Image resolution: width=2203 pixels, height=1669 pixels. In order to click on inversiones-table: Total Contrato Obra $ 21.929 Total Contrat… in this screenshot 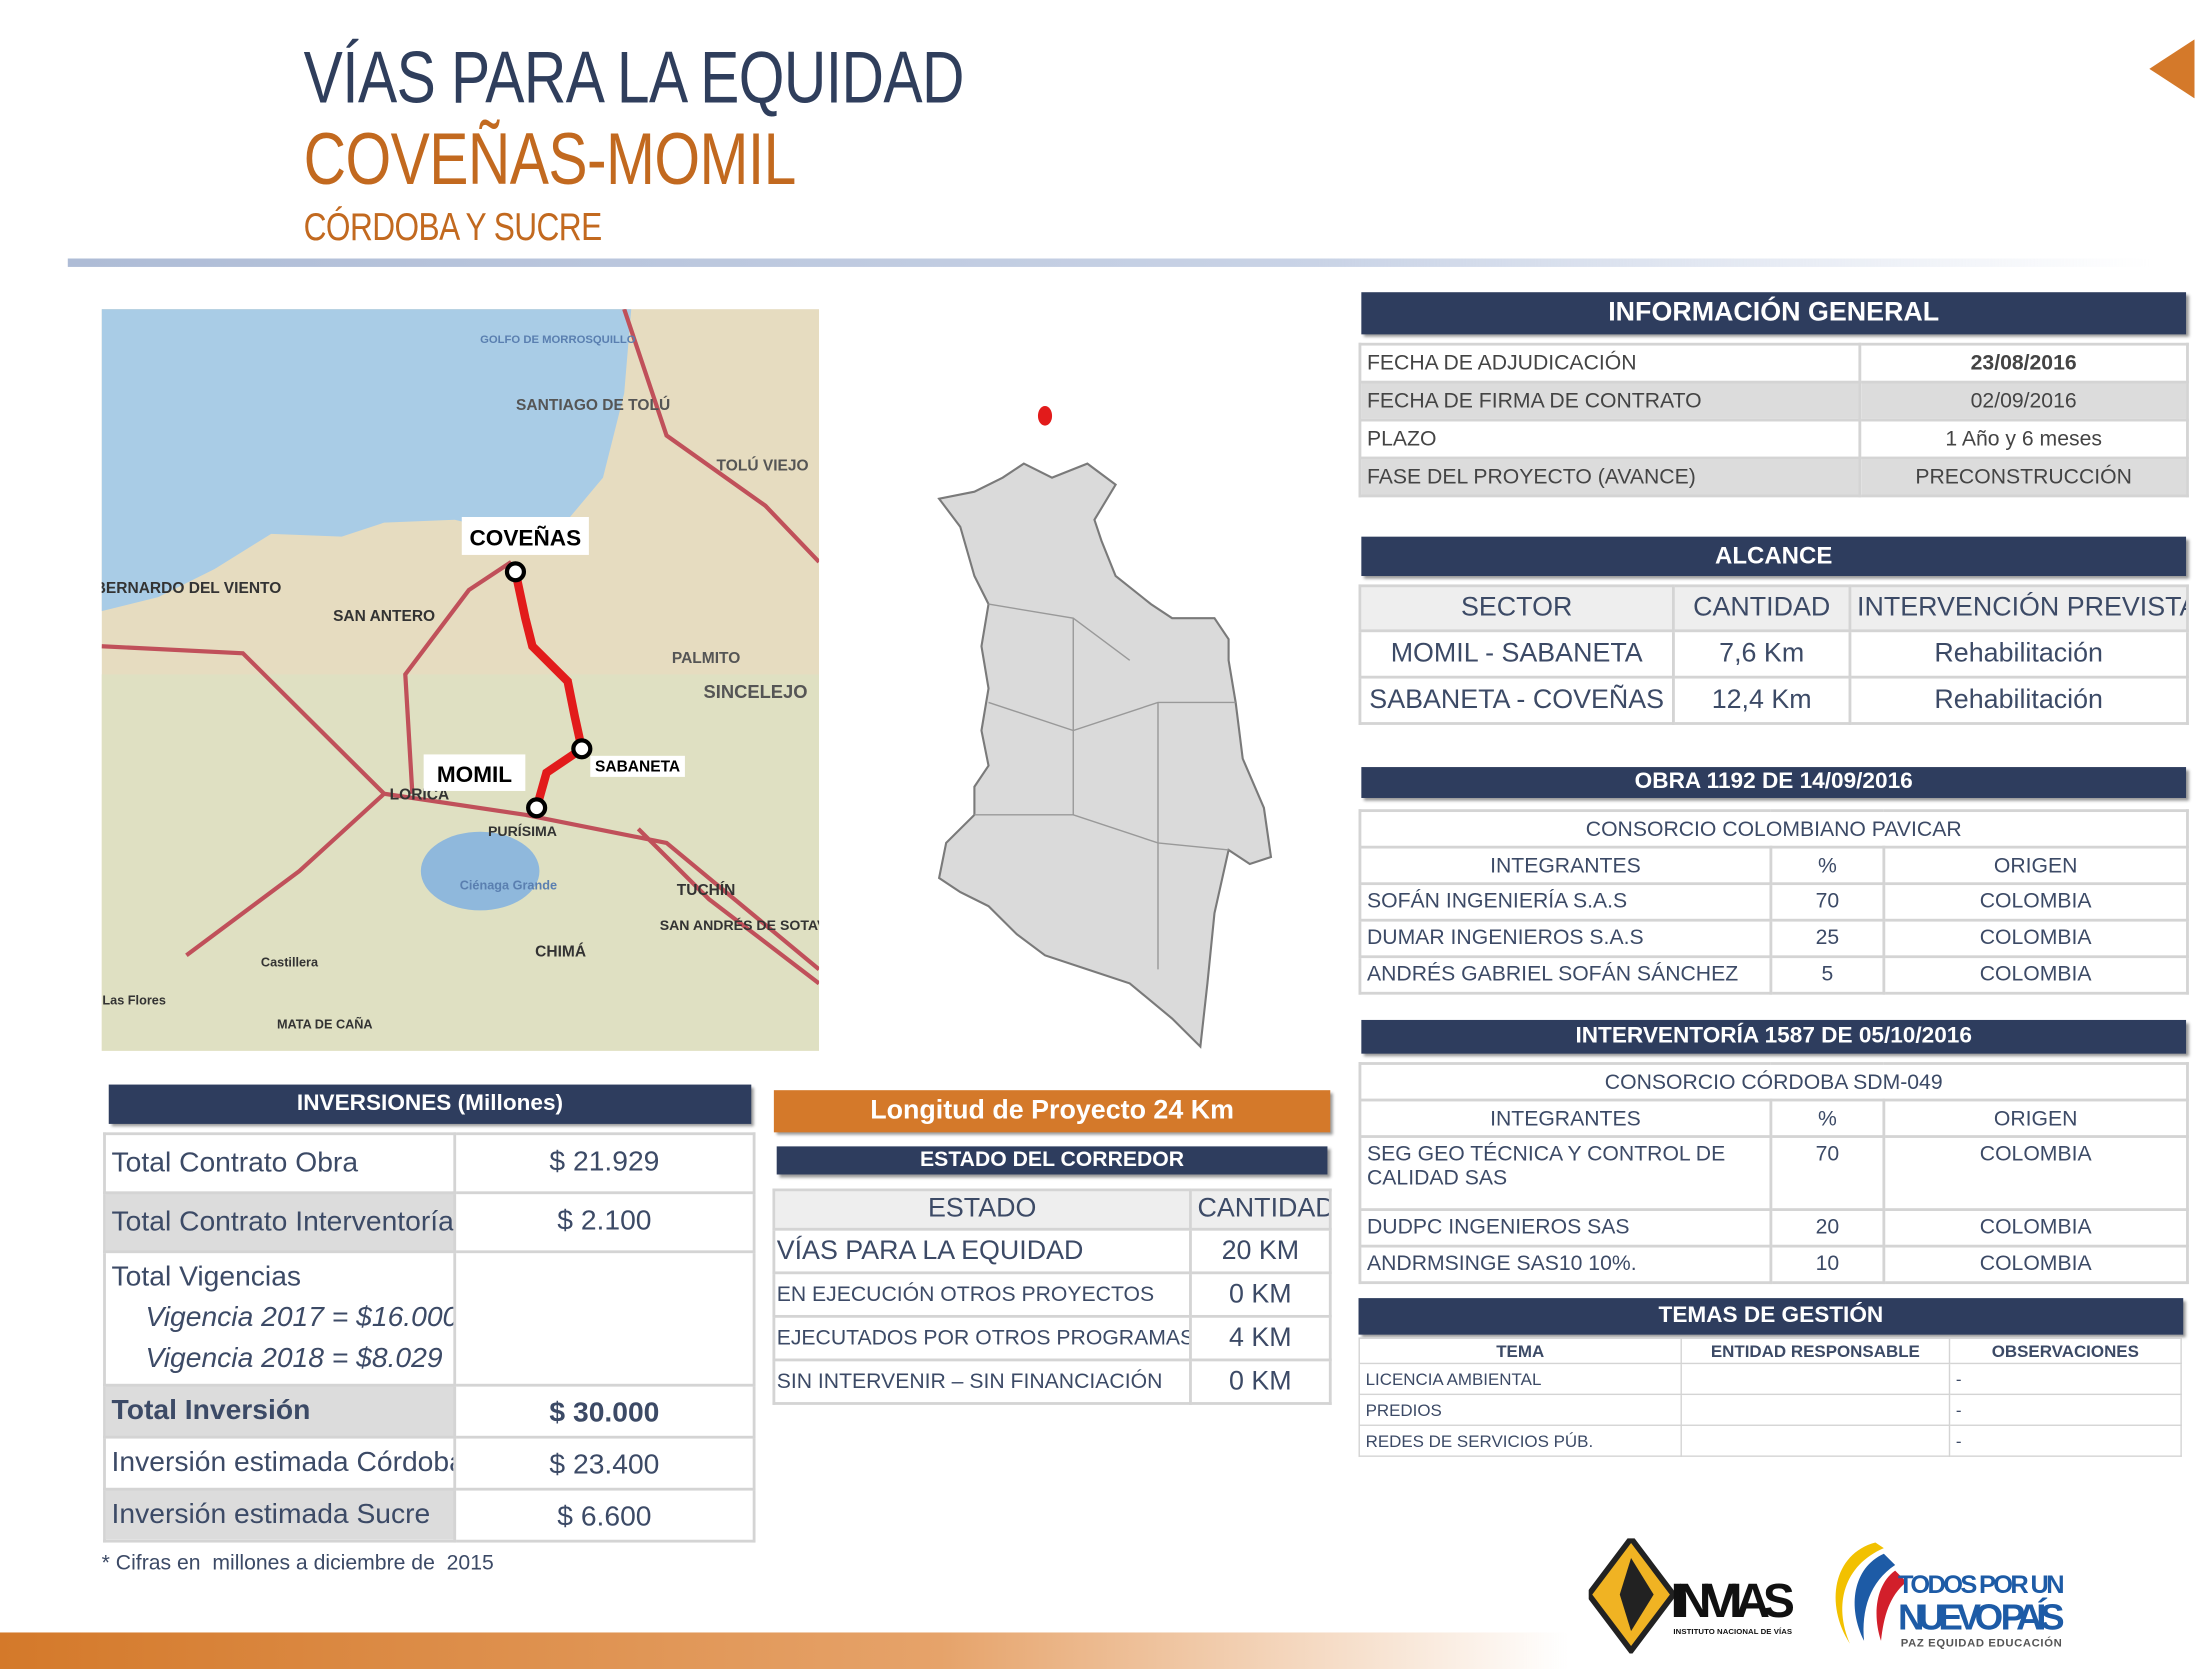, I will do `click(429, 1337)`.